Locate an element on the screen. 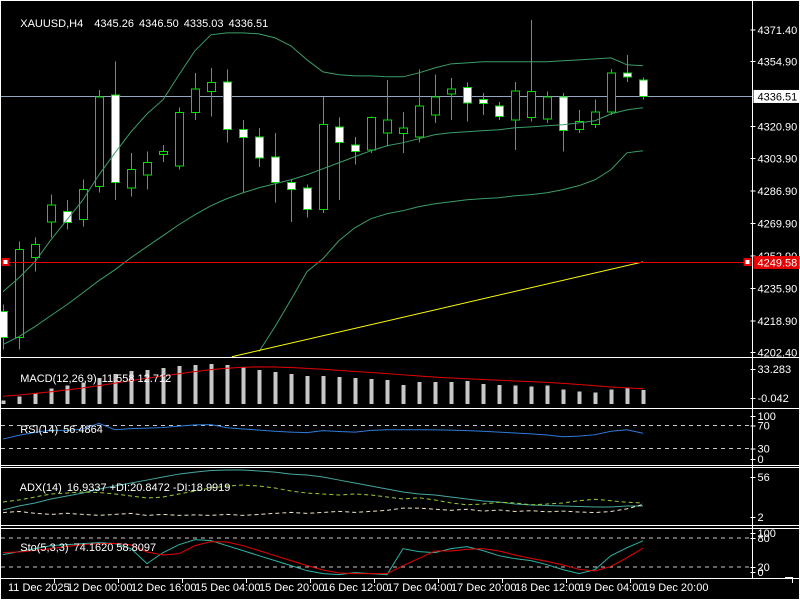 Image resolution: width=800 pixels, height=600 pixels. svg-text: 4269.90 is located at coordinates (778, 225).